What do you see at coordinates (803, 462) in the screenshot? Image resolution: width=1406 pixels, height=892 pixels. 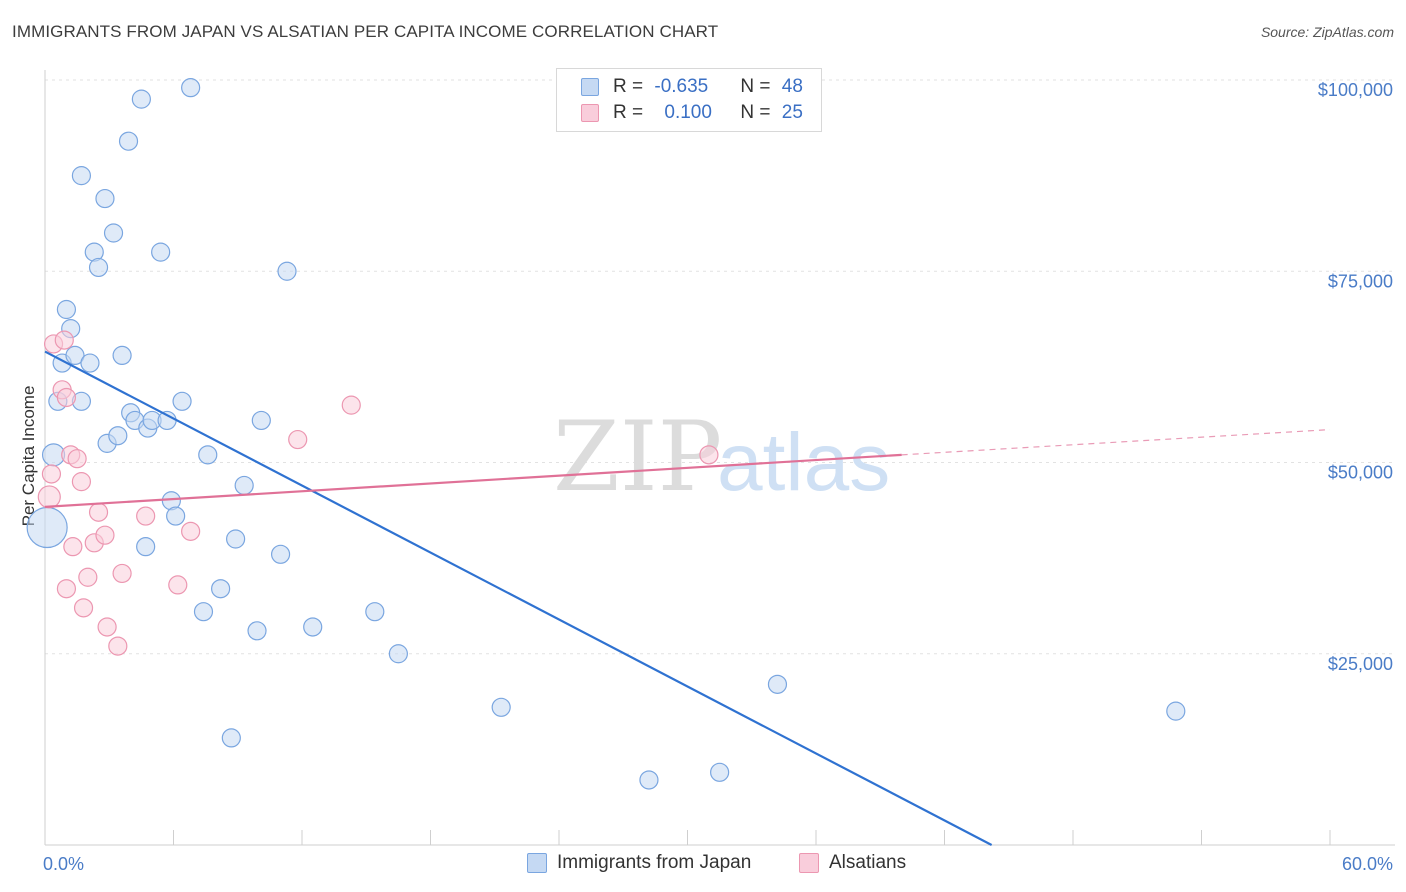 I see `watermark-atlas: atlas` at bounding box center [803, 462].